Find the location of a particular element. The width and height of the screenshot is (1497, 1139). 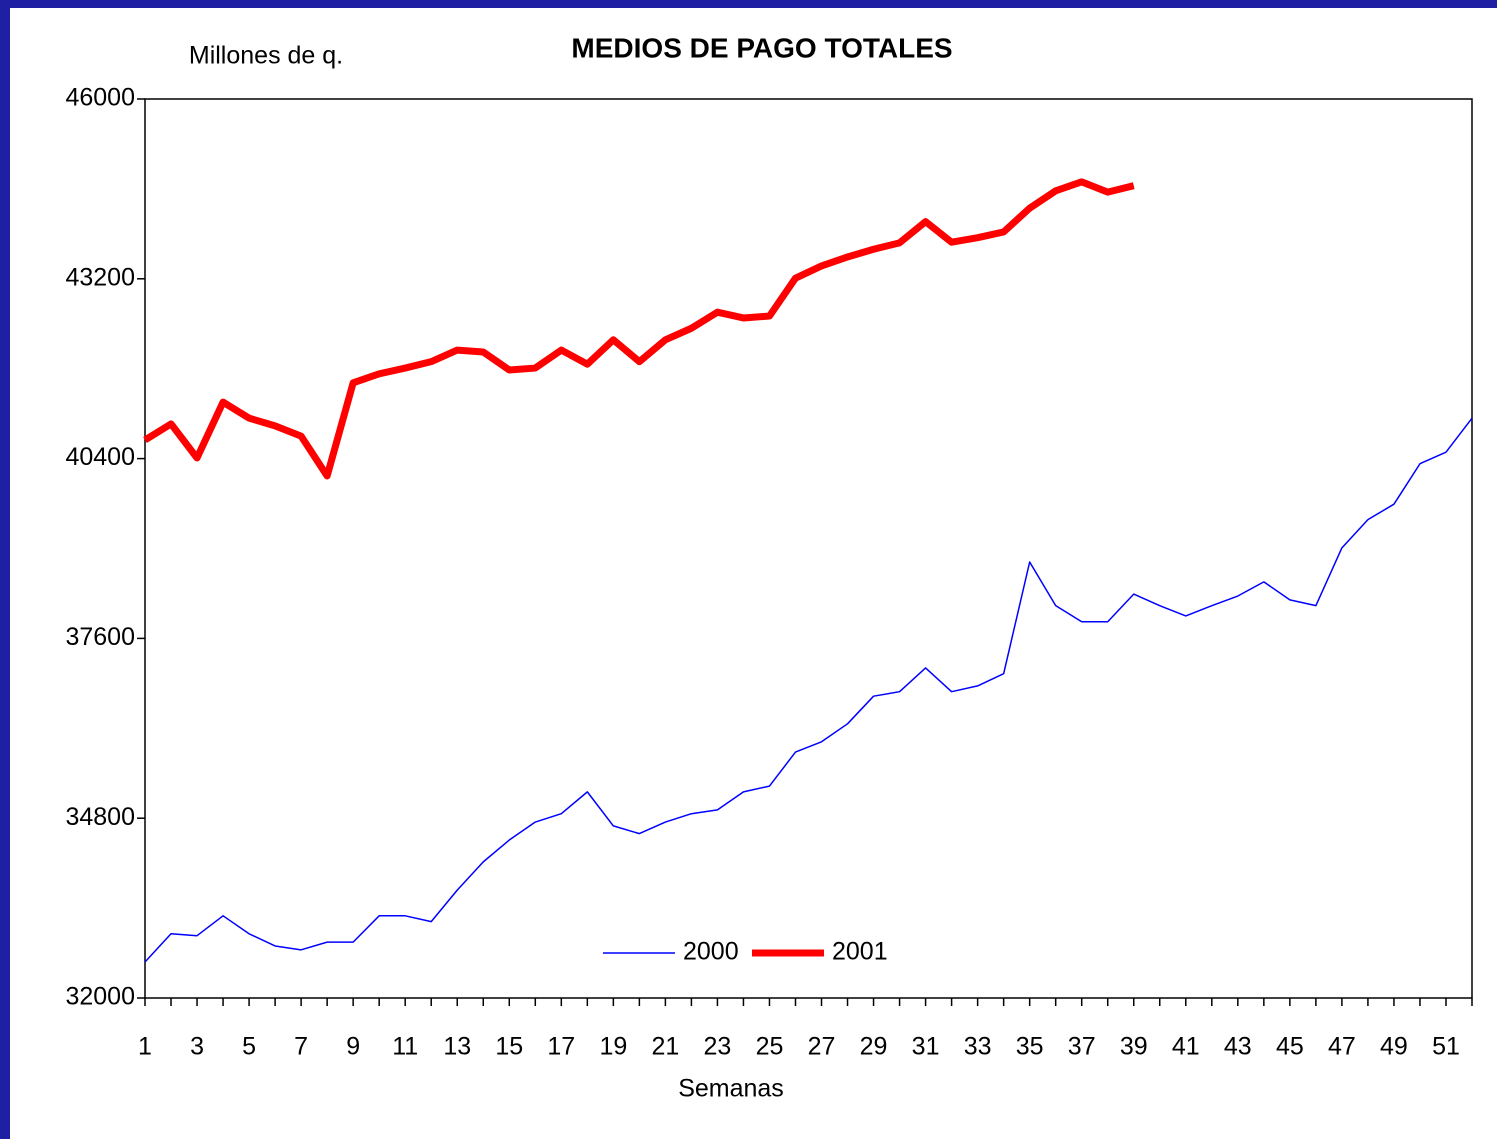

x-tick-label: 41 is located at coordinates (1186, 1047).